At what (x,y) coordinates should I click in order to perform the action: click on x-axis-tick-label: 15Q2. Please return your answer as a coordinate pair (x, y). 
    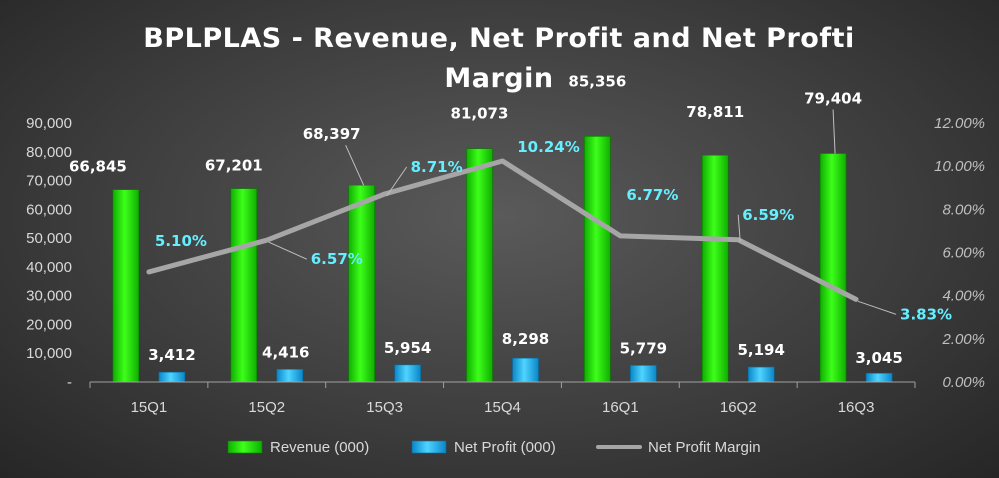
    Looking at the image, I should click on (266, 407).